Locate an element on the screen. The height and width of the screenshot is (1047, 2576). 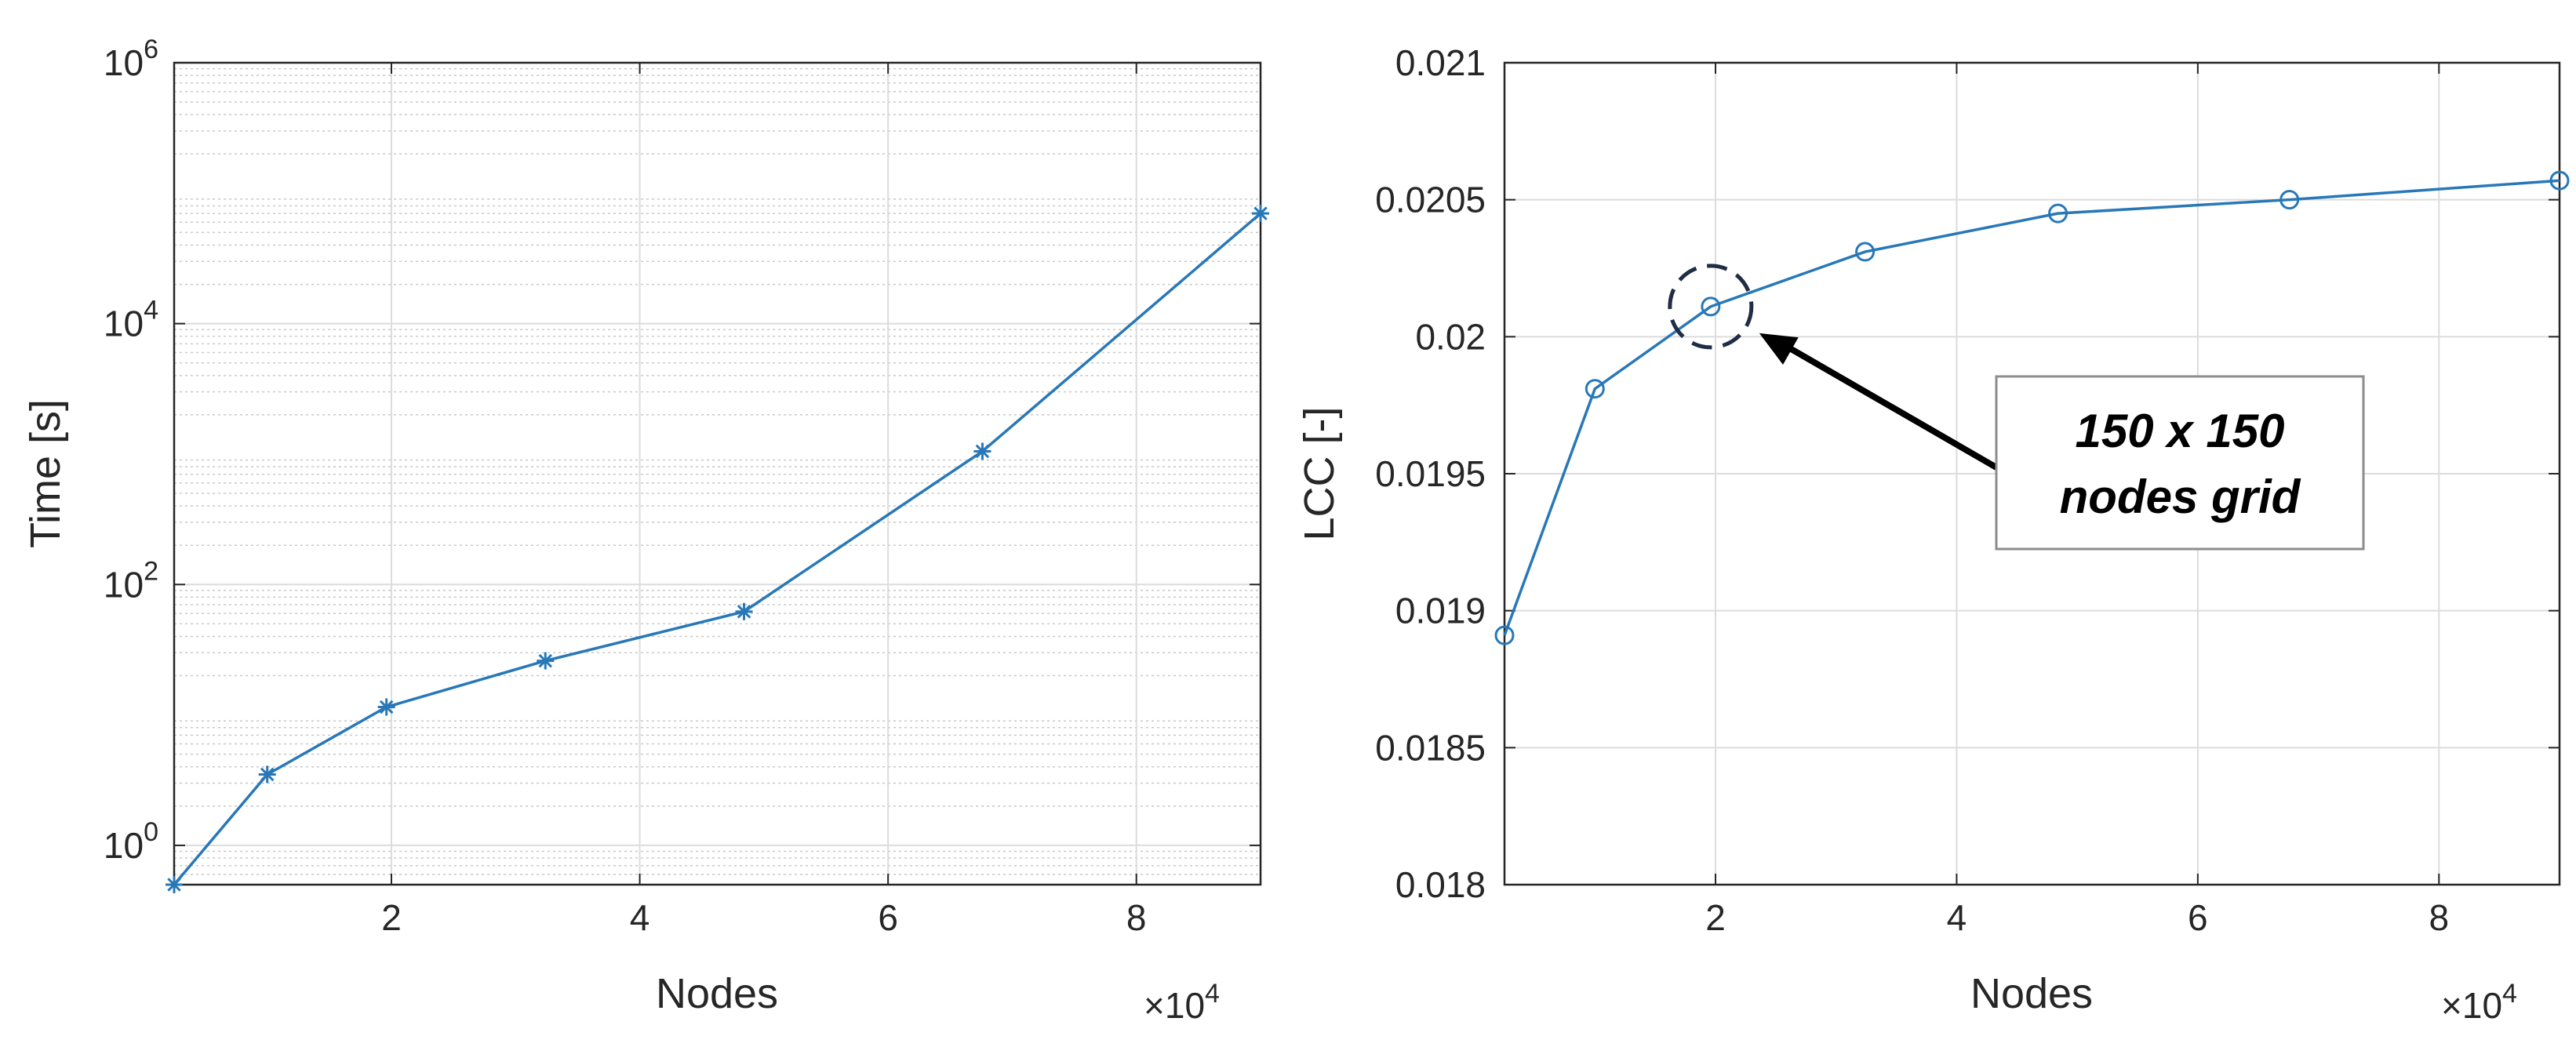
y-tick-label: 0.0195 is located at coordinates (1430, 473).